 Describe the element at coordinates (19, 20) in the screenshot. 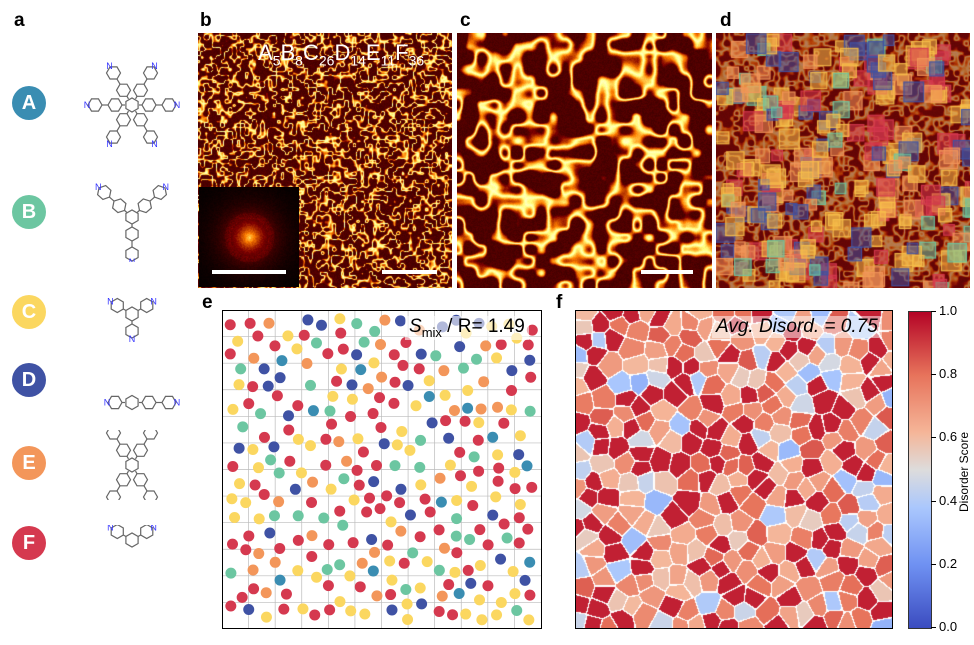

I see `panel-label-a: a` at that location.